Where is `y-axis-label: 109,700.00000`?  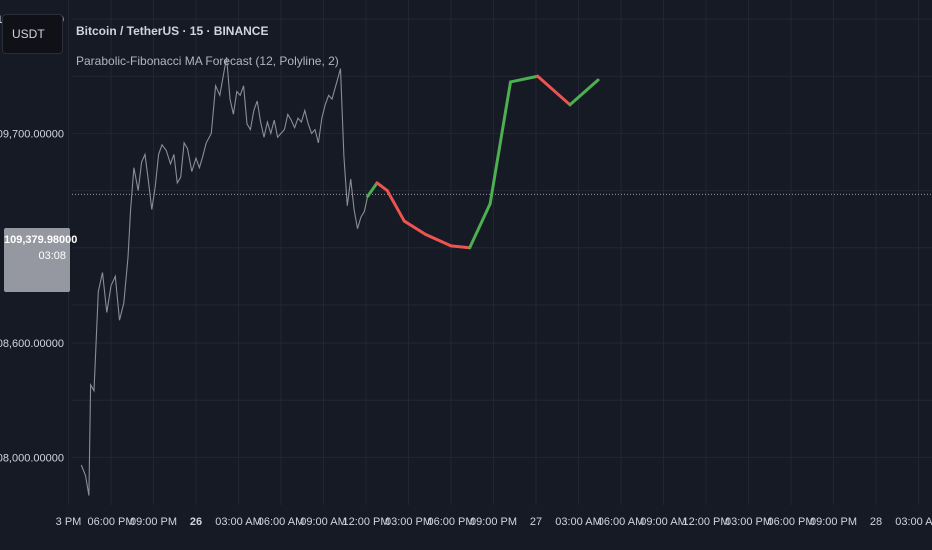 y-axis-label: 109,700.00000 is located at coordinates (32, 134).